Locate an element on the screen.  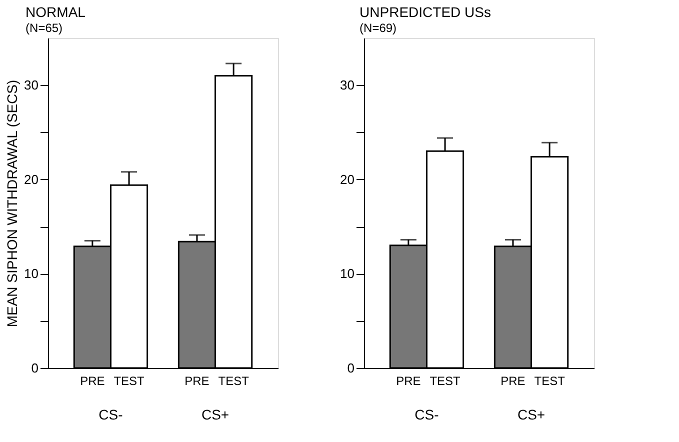
chart-subtitle: (N=65) is located at coordinates (44, 28).